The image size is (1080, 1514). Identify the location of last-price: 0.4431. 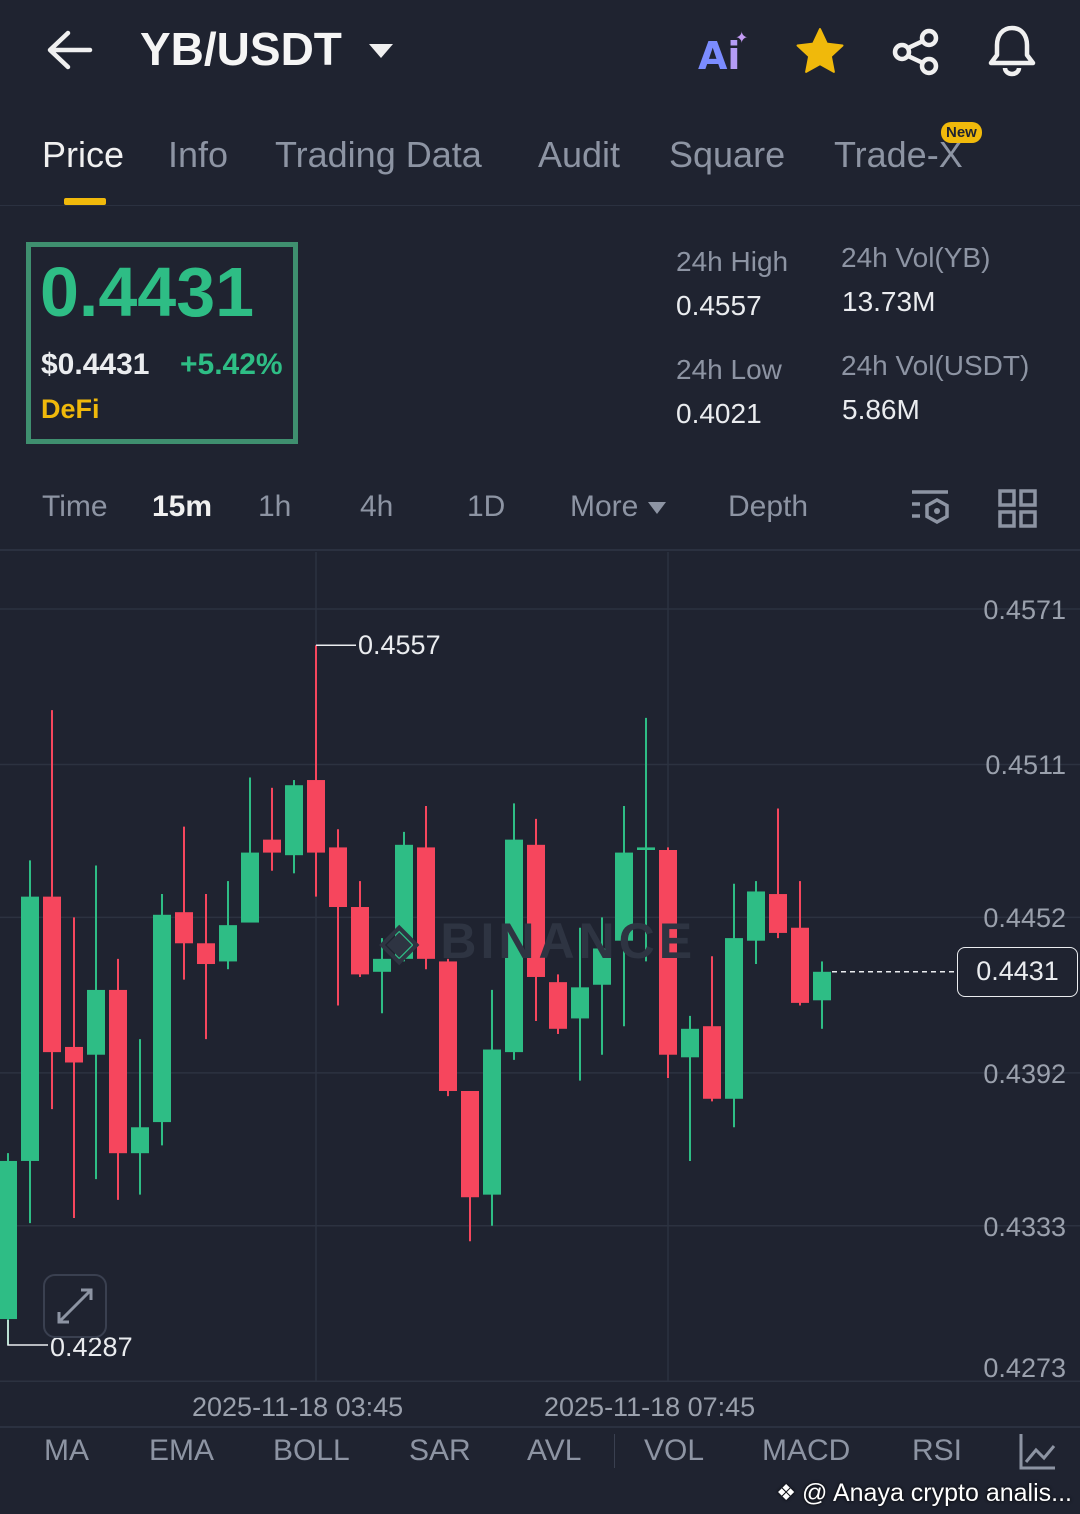
(147, 292).